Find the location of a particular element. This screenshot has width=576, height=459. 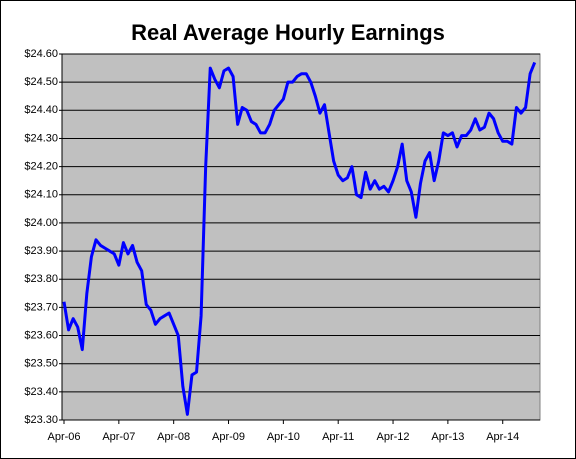

x-tick-label: Apr-07 is located at coordinates (118, 437).